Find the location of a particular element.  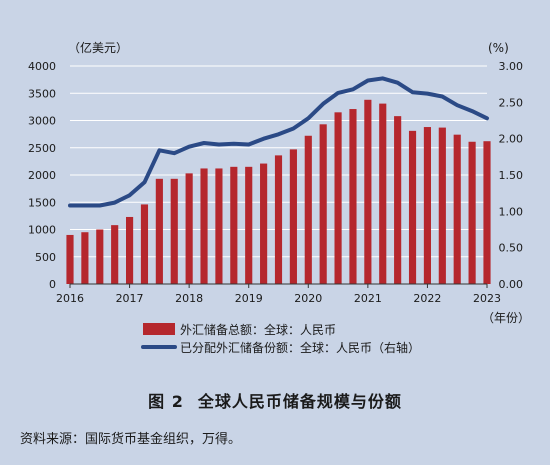

right-axis-unit: (%) is located at coordinates (498, 48).